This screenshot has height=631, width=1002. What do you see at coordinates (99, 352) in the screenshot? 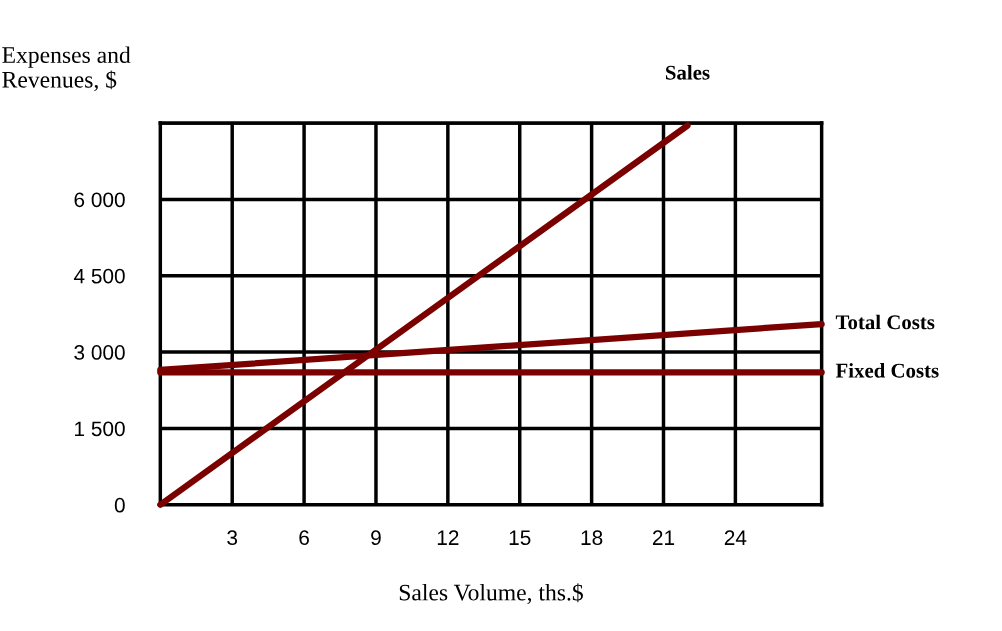
I see `y-tick-label: 3 000` at bounding box center [99, 352].